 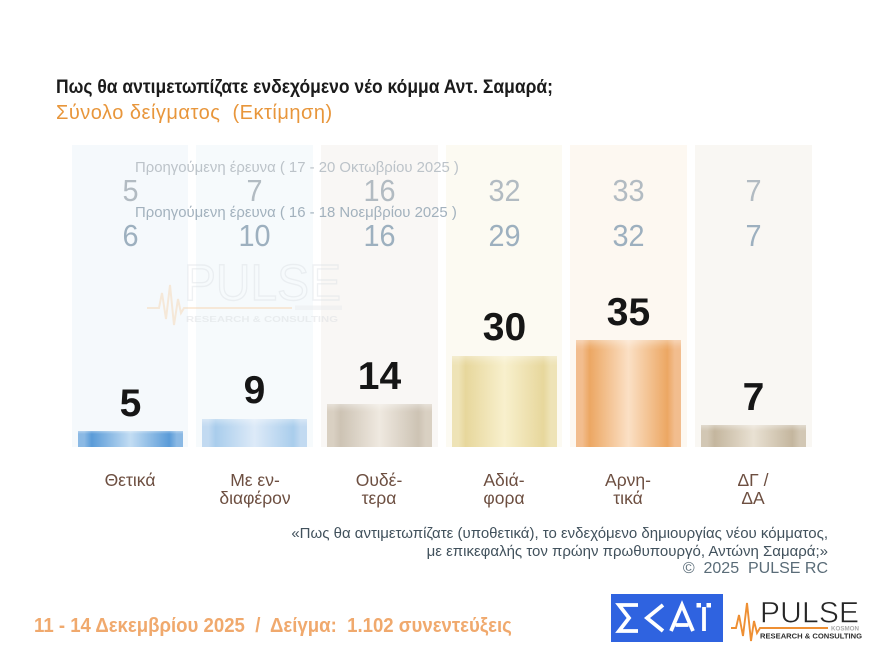 What do you see at coordinates (845, 629) in the screenshot?
I see `svg-text: KOSMON` at bounding box center [845, 629].